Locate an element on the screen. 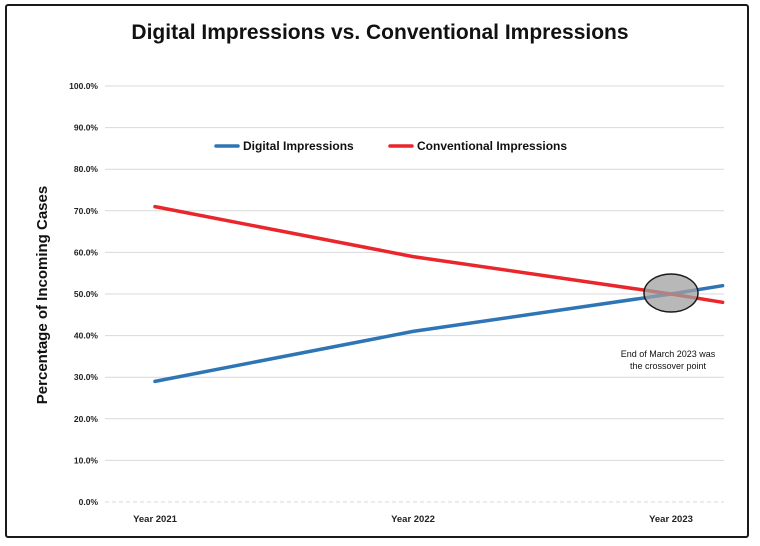 Image resolution: width=760 pixels, height=546 pixels. y-tick-label: 0.0% is located at coordinates (89, 502).